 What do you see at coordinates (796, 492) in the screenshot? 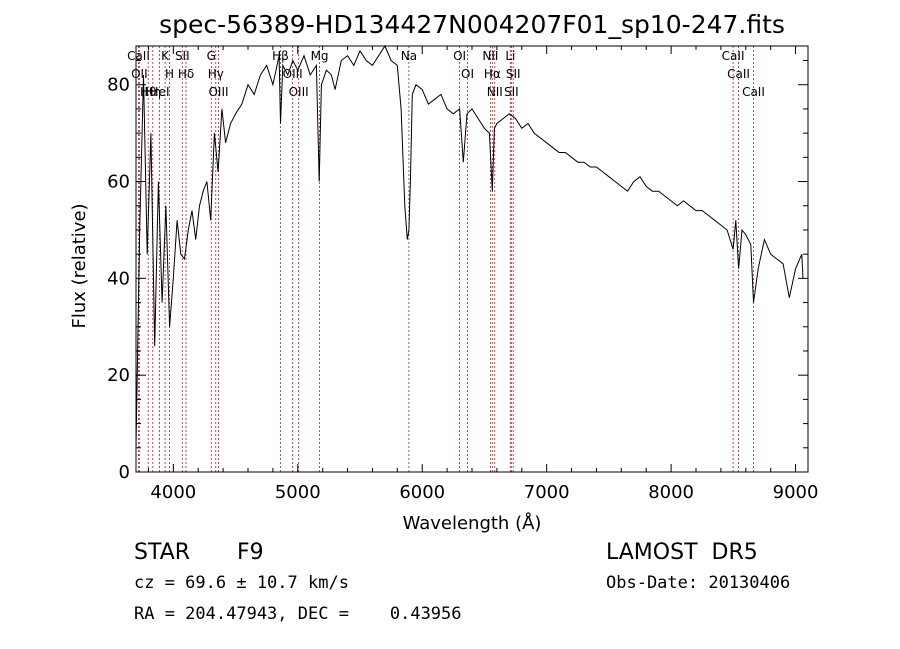
I see `x-tick-label-5: 9000` at bounding box center [796, 492].